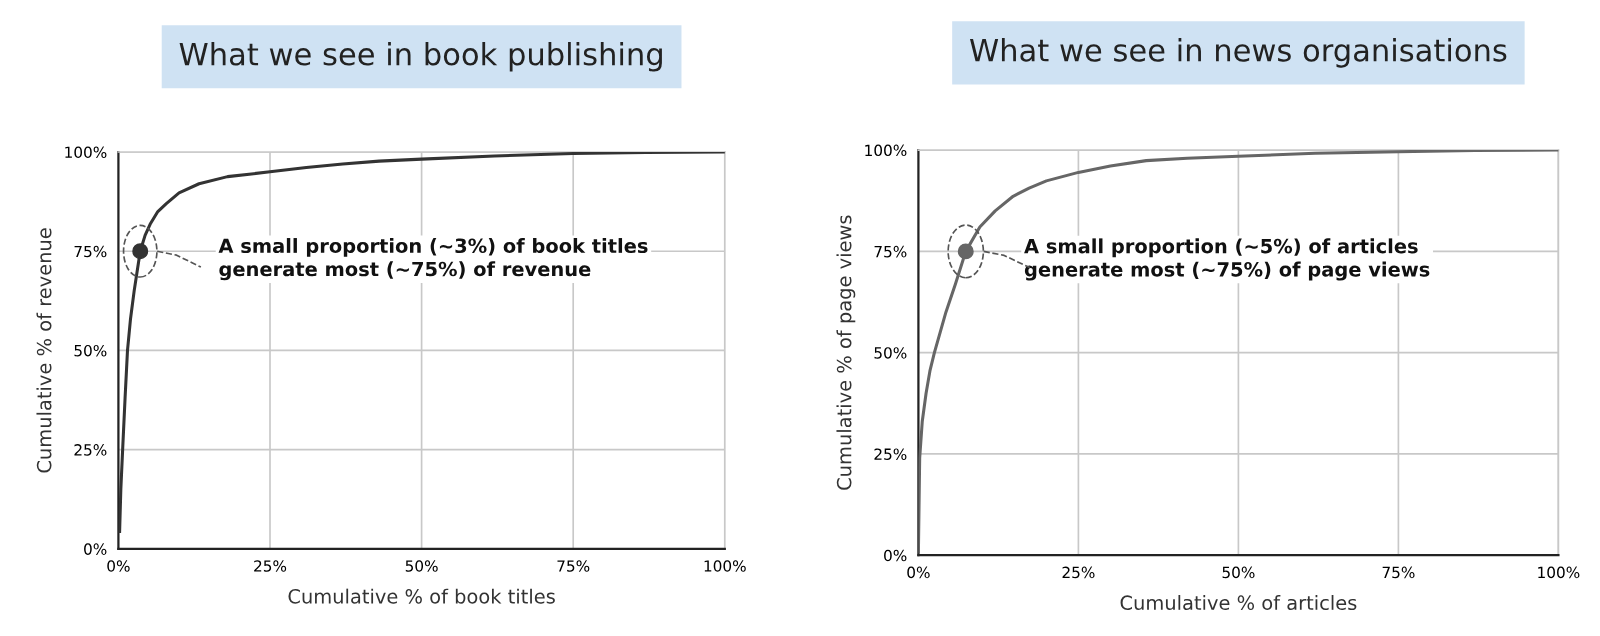 This screenshot has width=1600, height=636. Describe the element at coordinates (44, 350) in the screenshot. I see `y-axis-title: Cumulative % of revenue` at that location.